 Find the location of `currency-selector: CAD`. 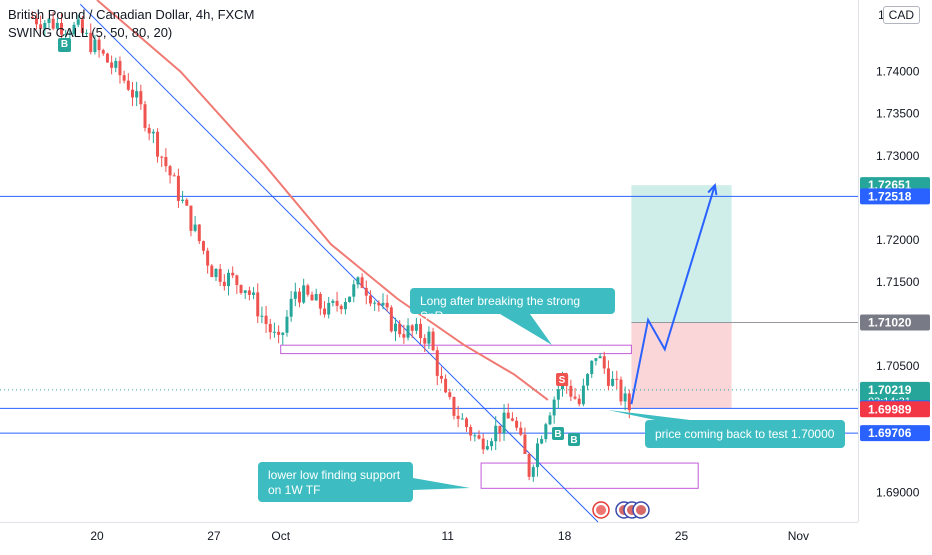

currency-selector: CAD is located at coordinates (901, 15).